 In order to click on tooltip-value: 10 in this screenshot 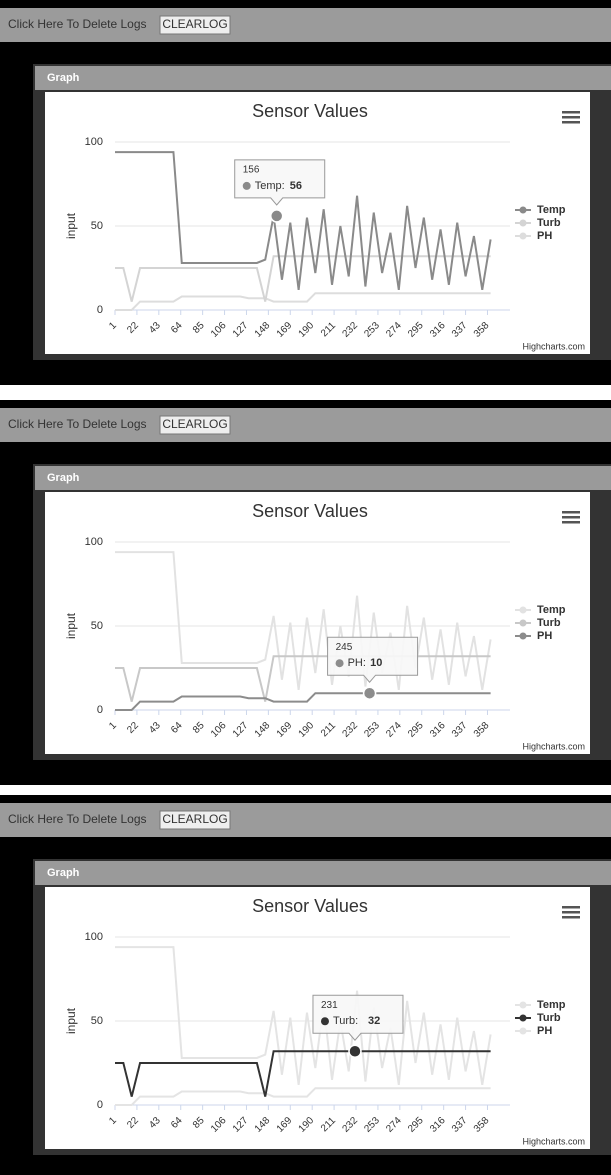, I will do `click(376, 663)`.